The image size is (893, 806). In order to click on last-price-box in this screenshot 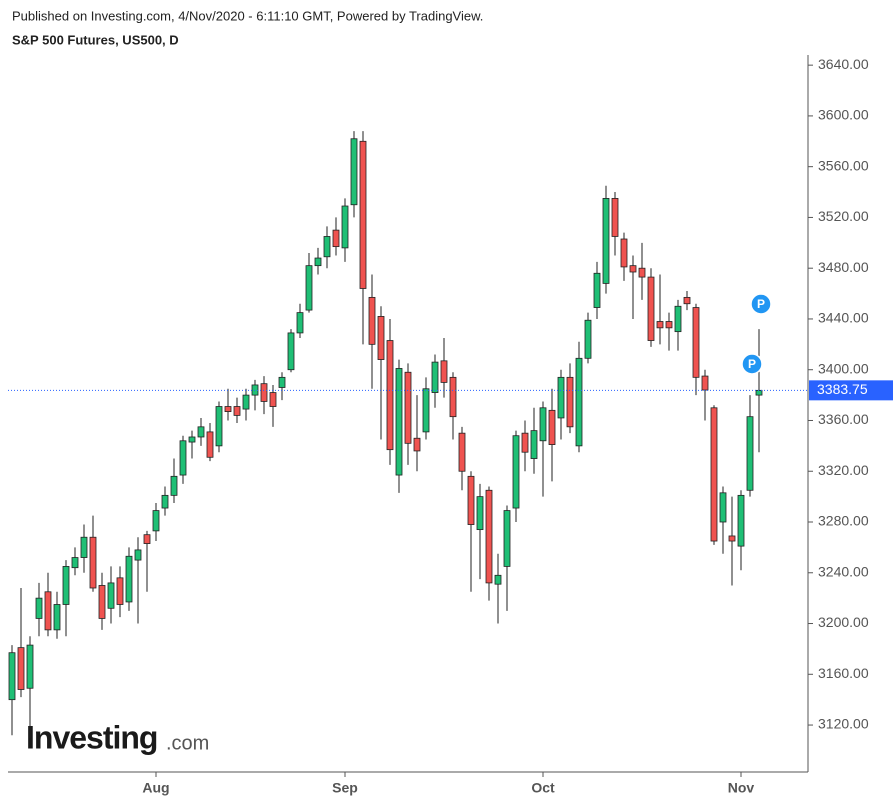, I will do `click(851, 390)`.